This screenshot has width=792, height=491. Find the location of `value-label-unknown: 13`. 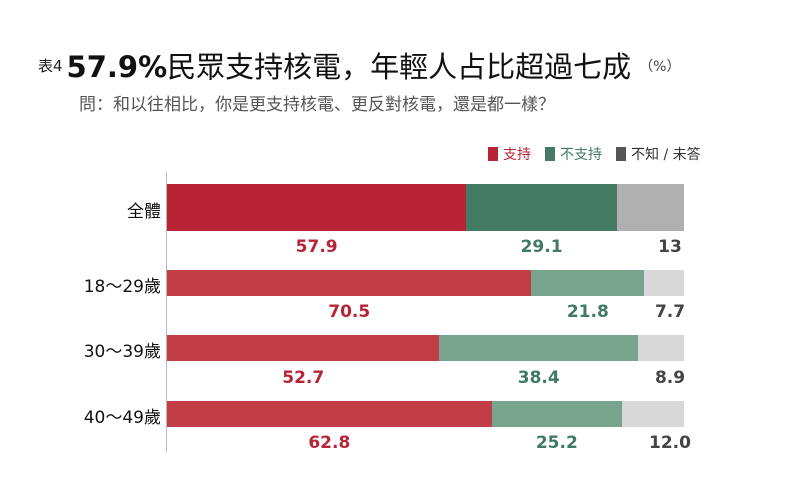

value-label-unknown: 13 is located at coordinates (670, 247).